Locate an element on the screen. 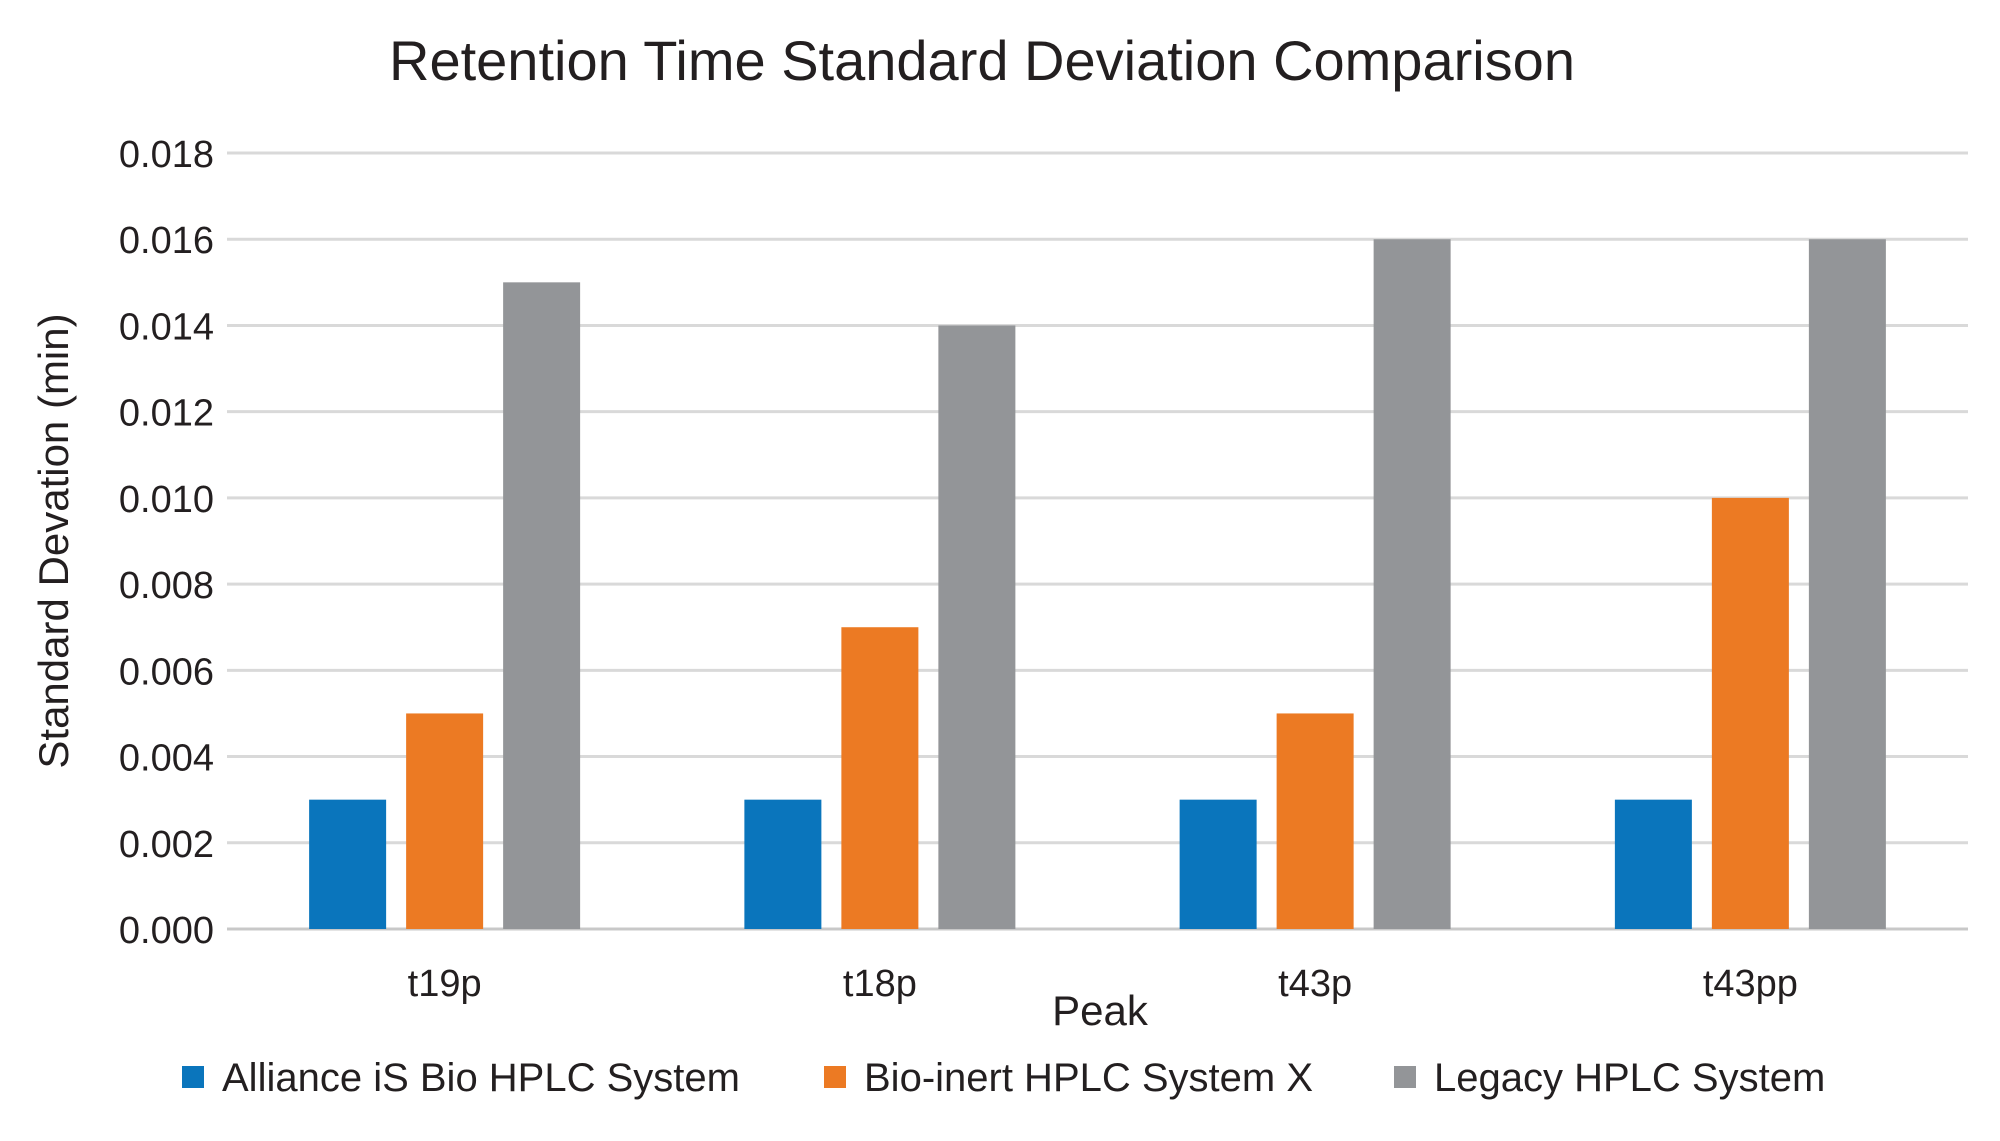 The height and width of the screenshot is (1141, 2000). y-tick-label: 0.006 is located at coordinates (166, 672).